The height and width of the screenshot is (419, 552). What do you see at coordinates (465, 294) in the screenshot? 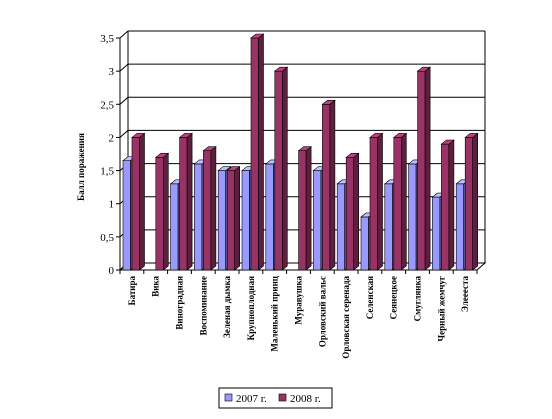
I see `x-category-label: Элеееста` at bounding box center [465, 294].